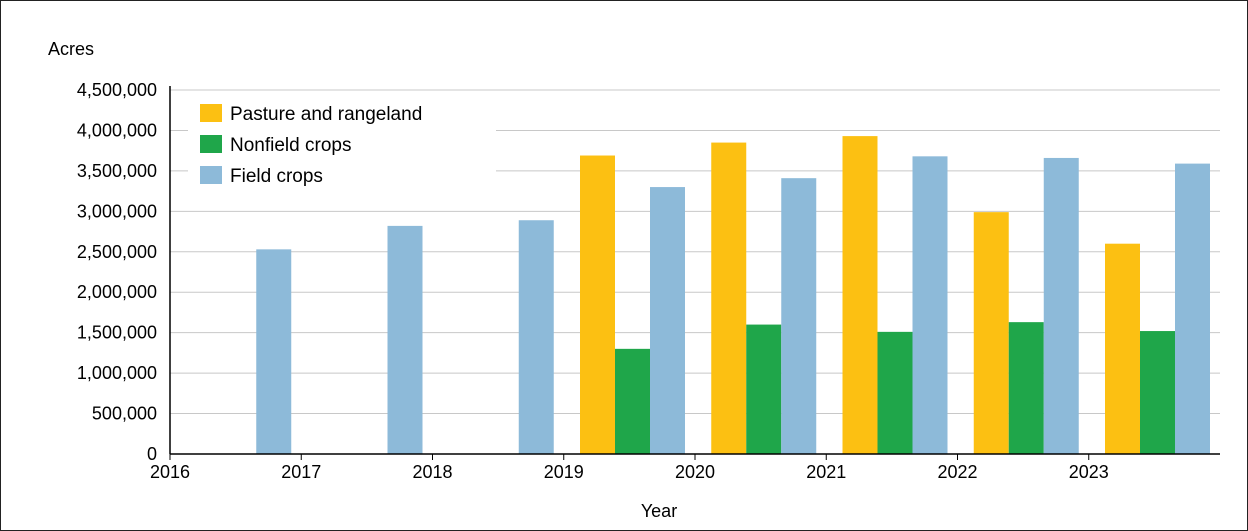  I want to click on bar-field-crops-2022, so click(1061, 306).